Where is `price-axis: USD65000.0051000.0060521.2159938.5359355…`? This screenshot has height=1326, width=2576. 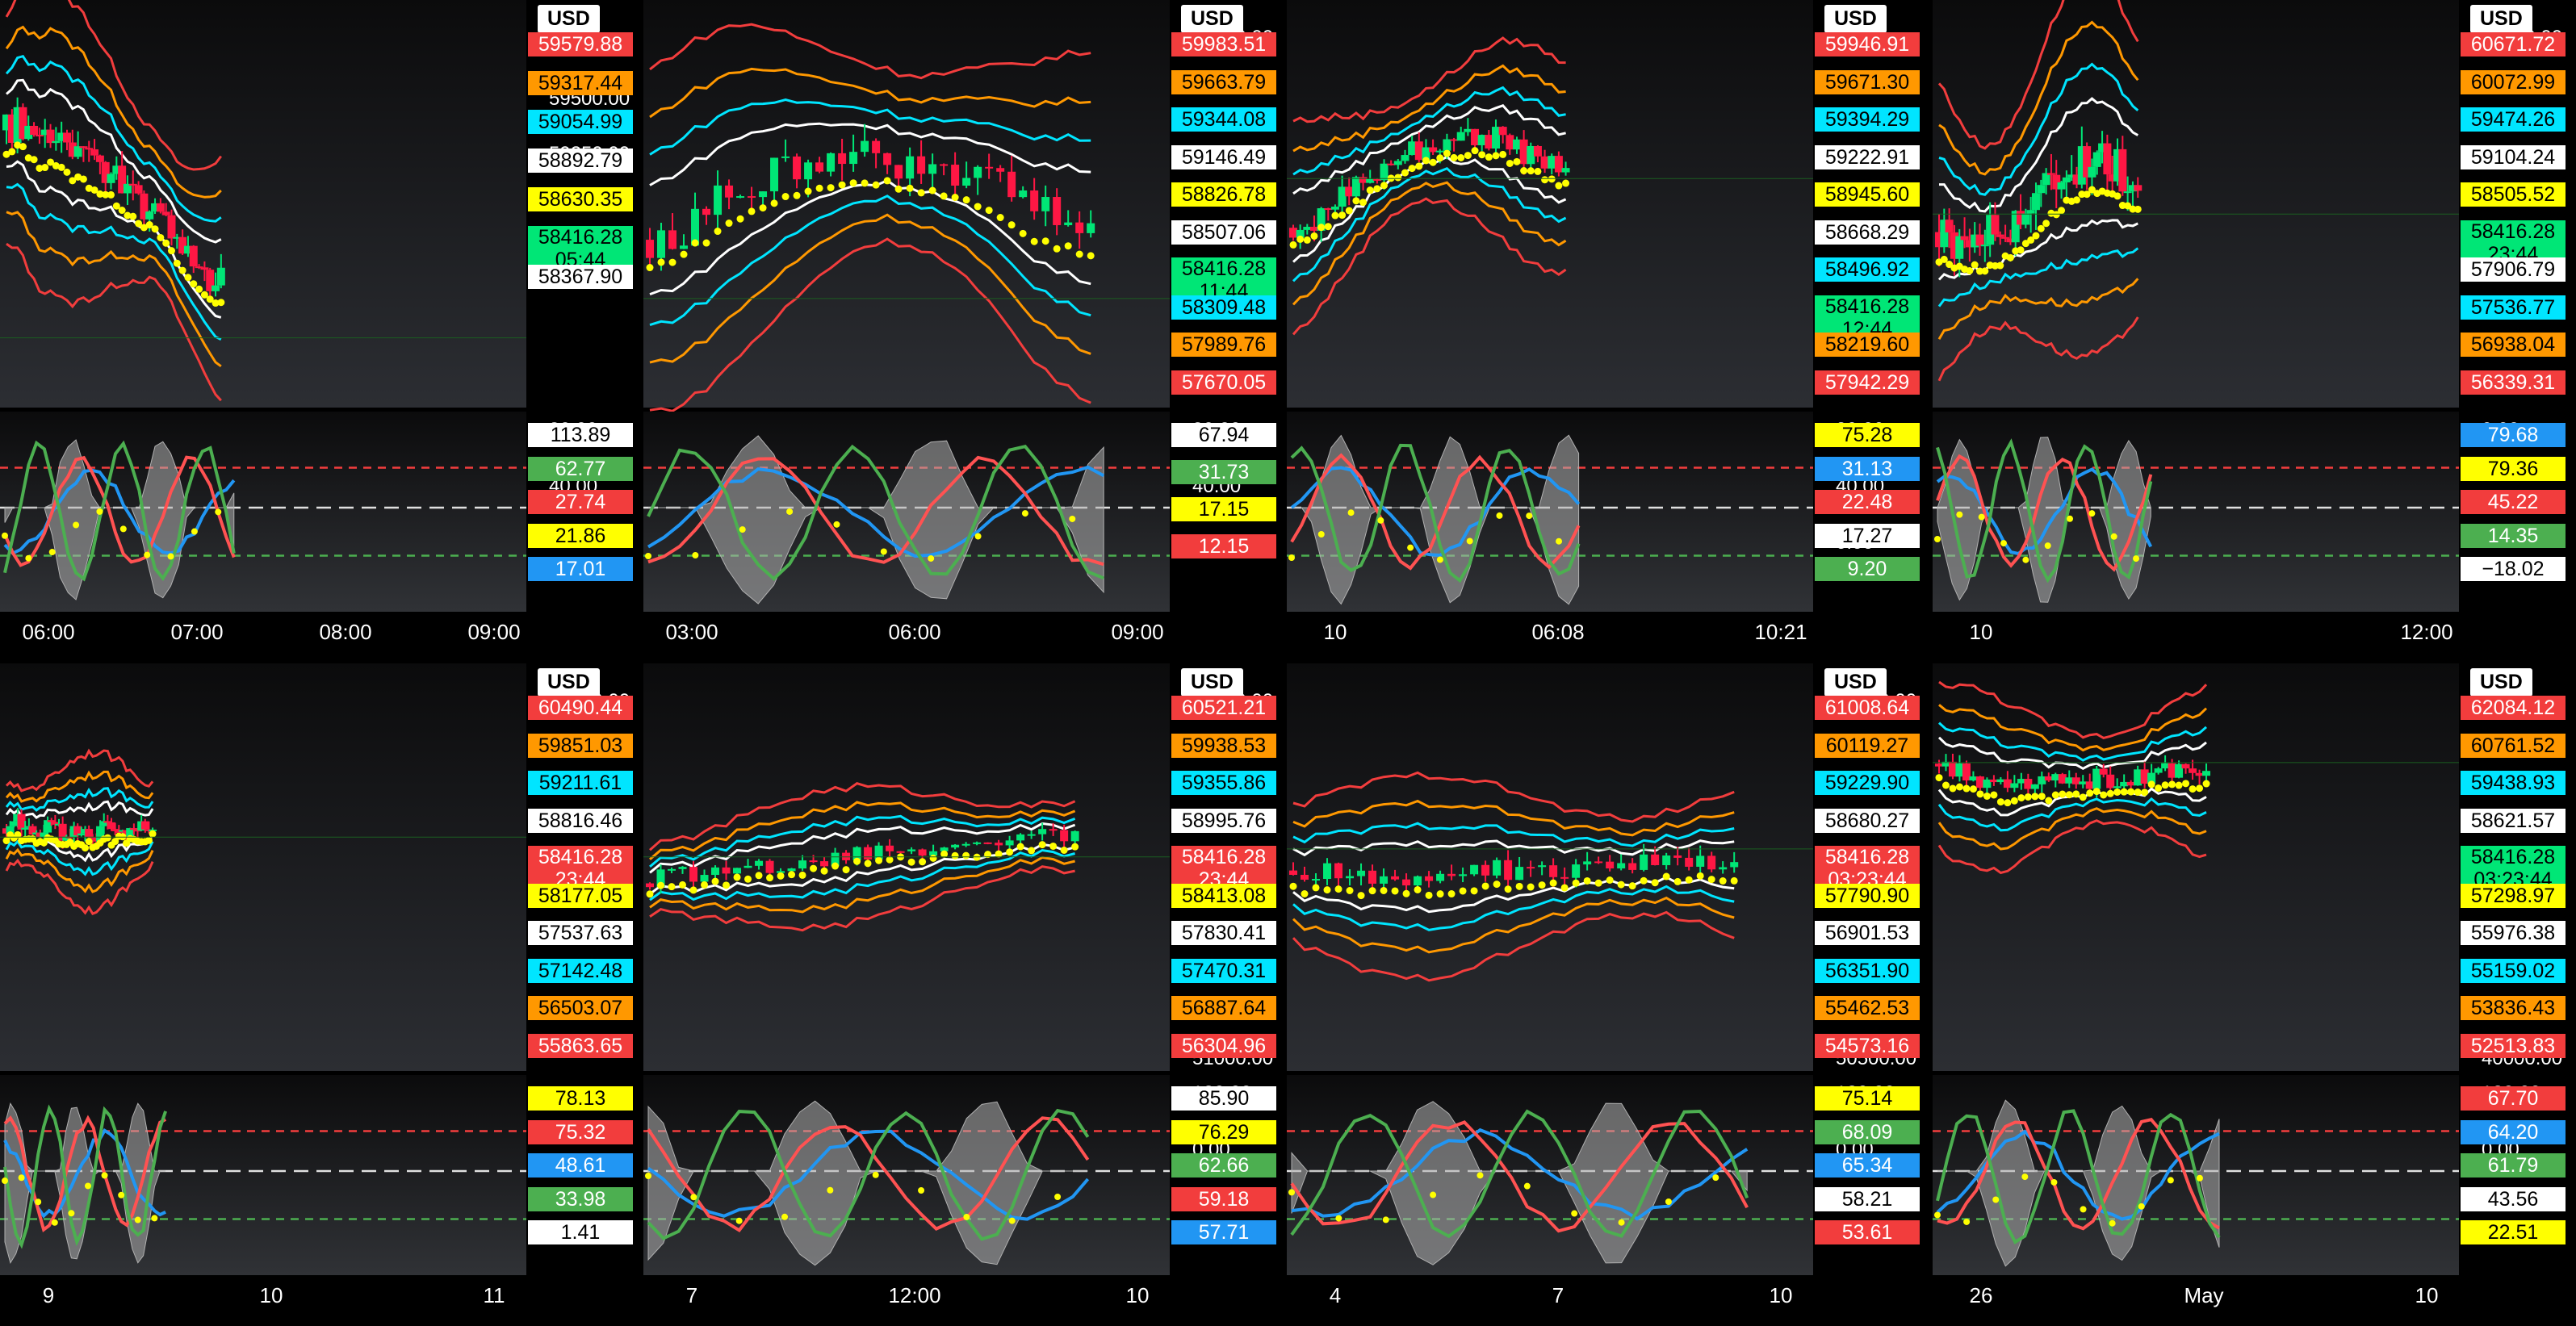 price-axis: USD65000.0051000.0060521.2159938.5359355… is located at coordinates (1226, 969).